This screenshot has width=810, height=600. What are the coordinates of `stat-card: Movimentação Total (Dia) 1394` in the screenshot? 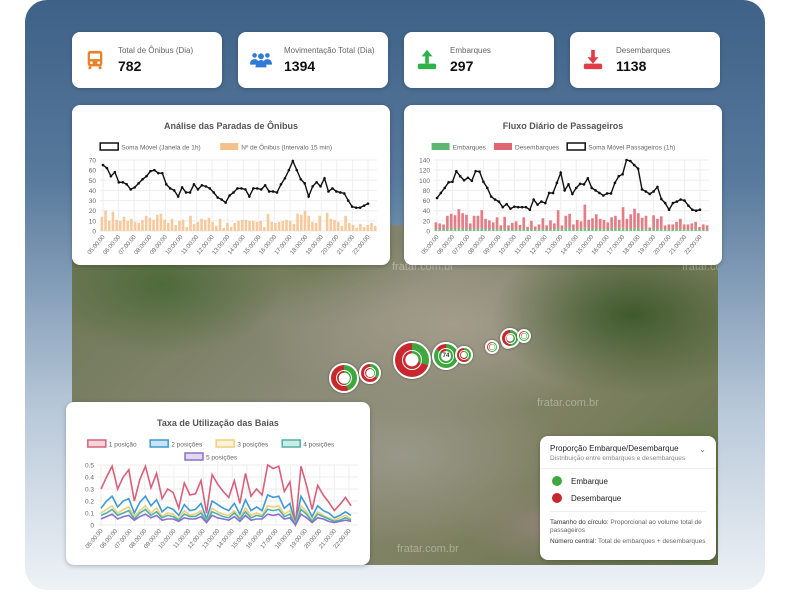 It's located at (313, 60).